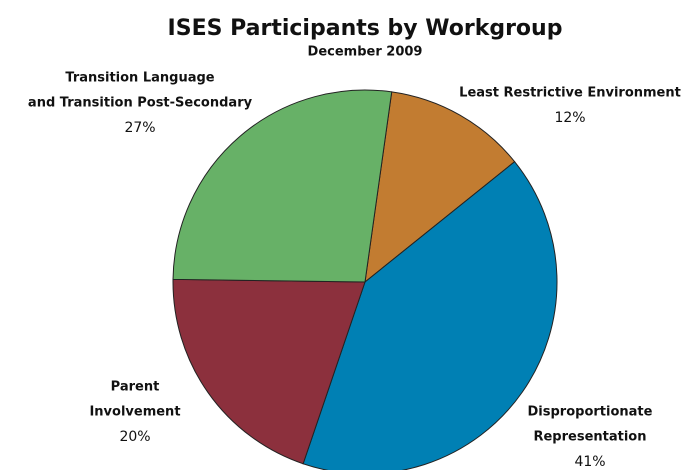 The width and height of the screenshot is (690, 474). What do you see at coordinates (135, 387) in the screenshot?
I see `slice-label: Parent` at bounding box center [135, 387].